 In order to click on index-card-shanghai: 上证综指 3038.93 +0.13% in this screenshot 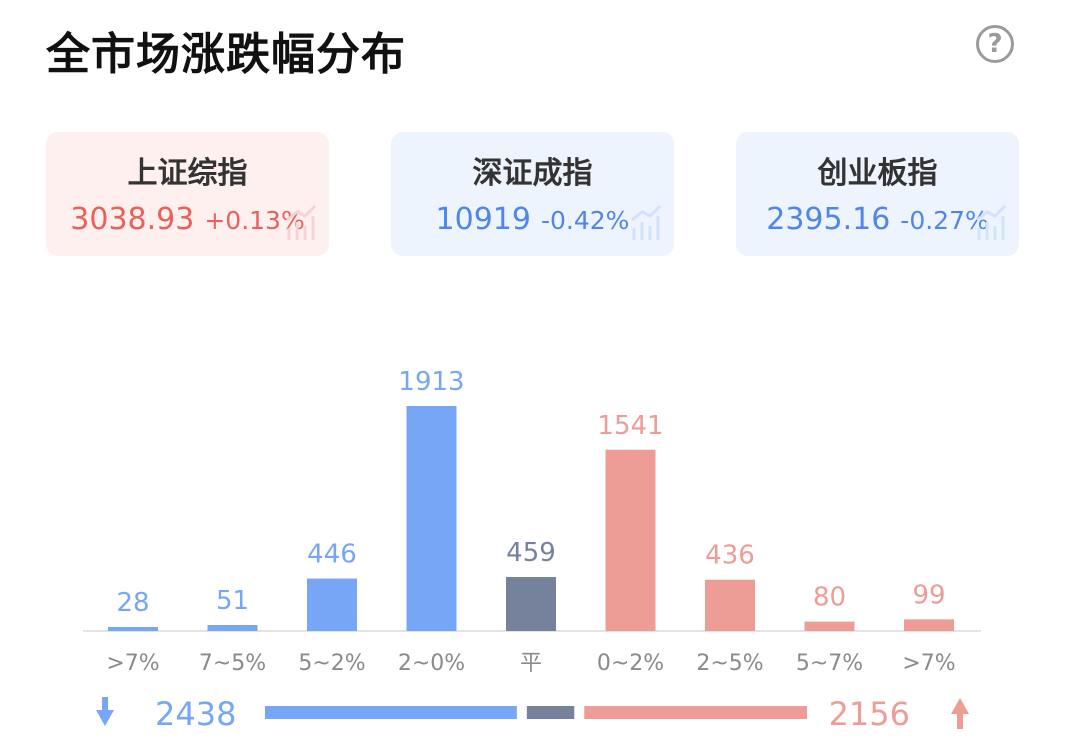, I will do `click(187, 194)`.